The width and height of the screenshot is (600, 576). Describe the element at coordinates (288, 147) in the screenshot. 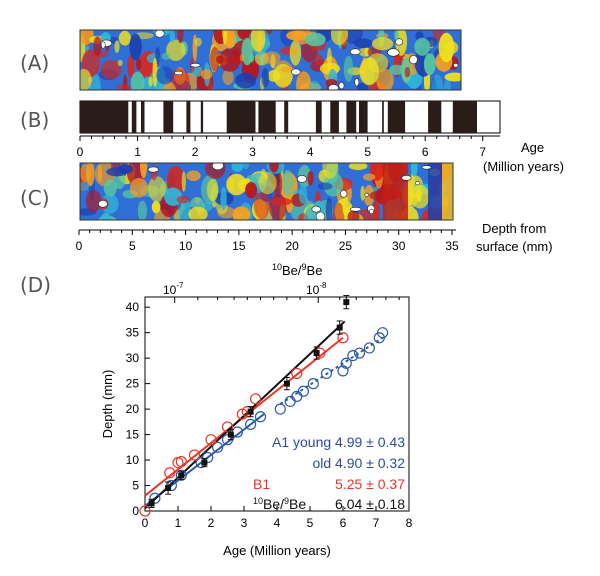

I see `panel-b-axis: 0 1 2 3 4 5 6 7` at that location.